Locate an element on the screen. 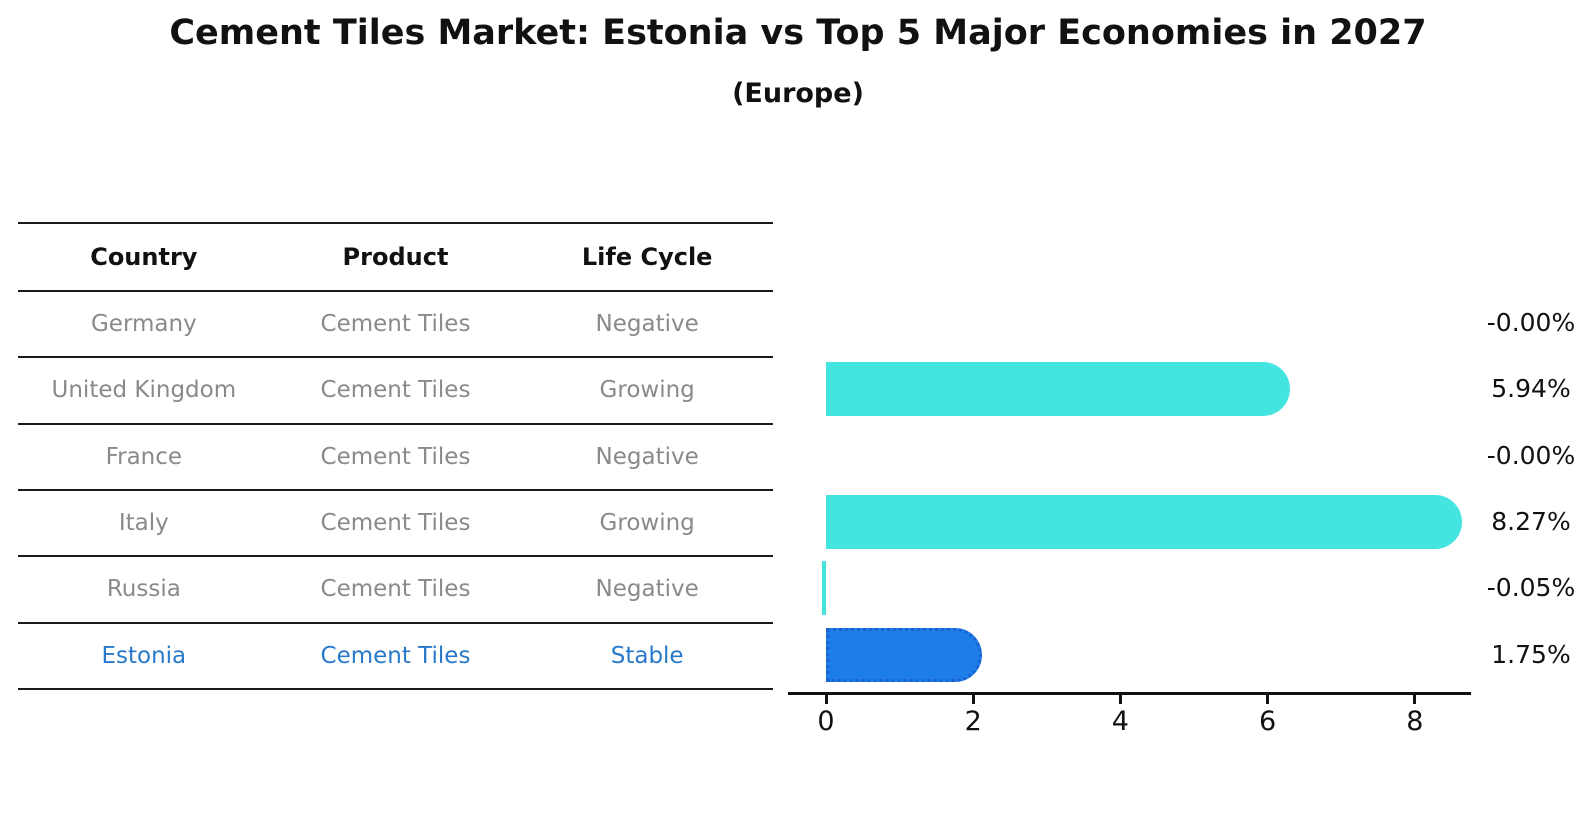 Image resolution: width=1596 pixels, height=823 pixels. table-row-estonia: Estonia Cement Tiles Stable is located at coordinates (395, 657).